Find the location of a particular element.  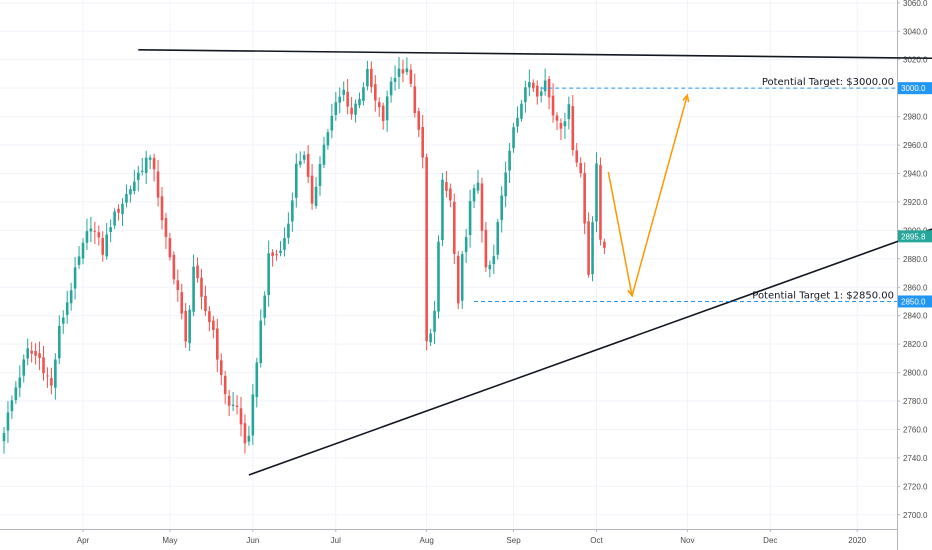

projection-segment is located at coordinates (660, 195).